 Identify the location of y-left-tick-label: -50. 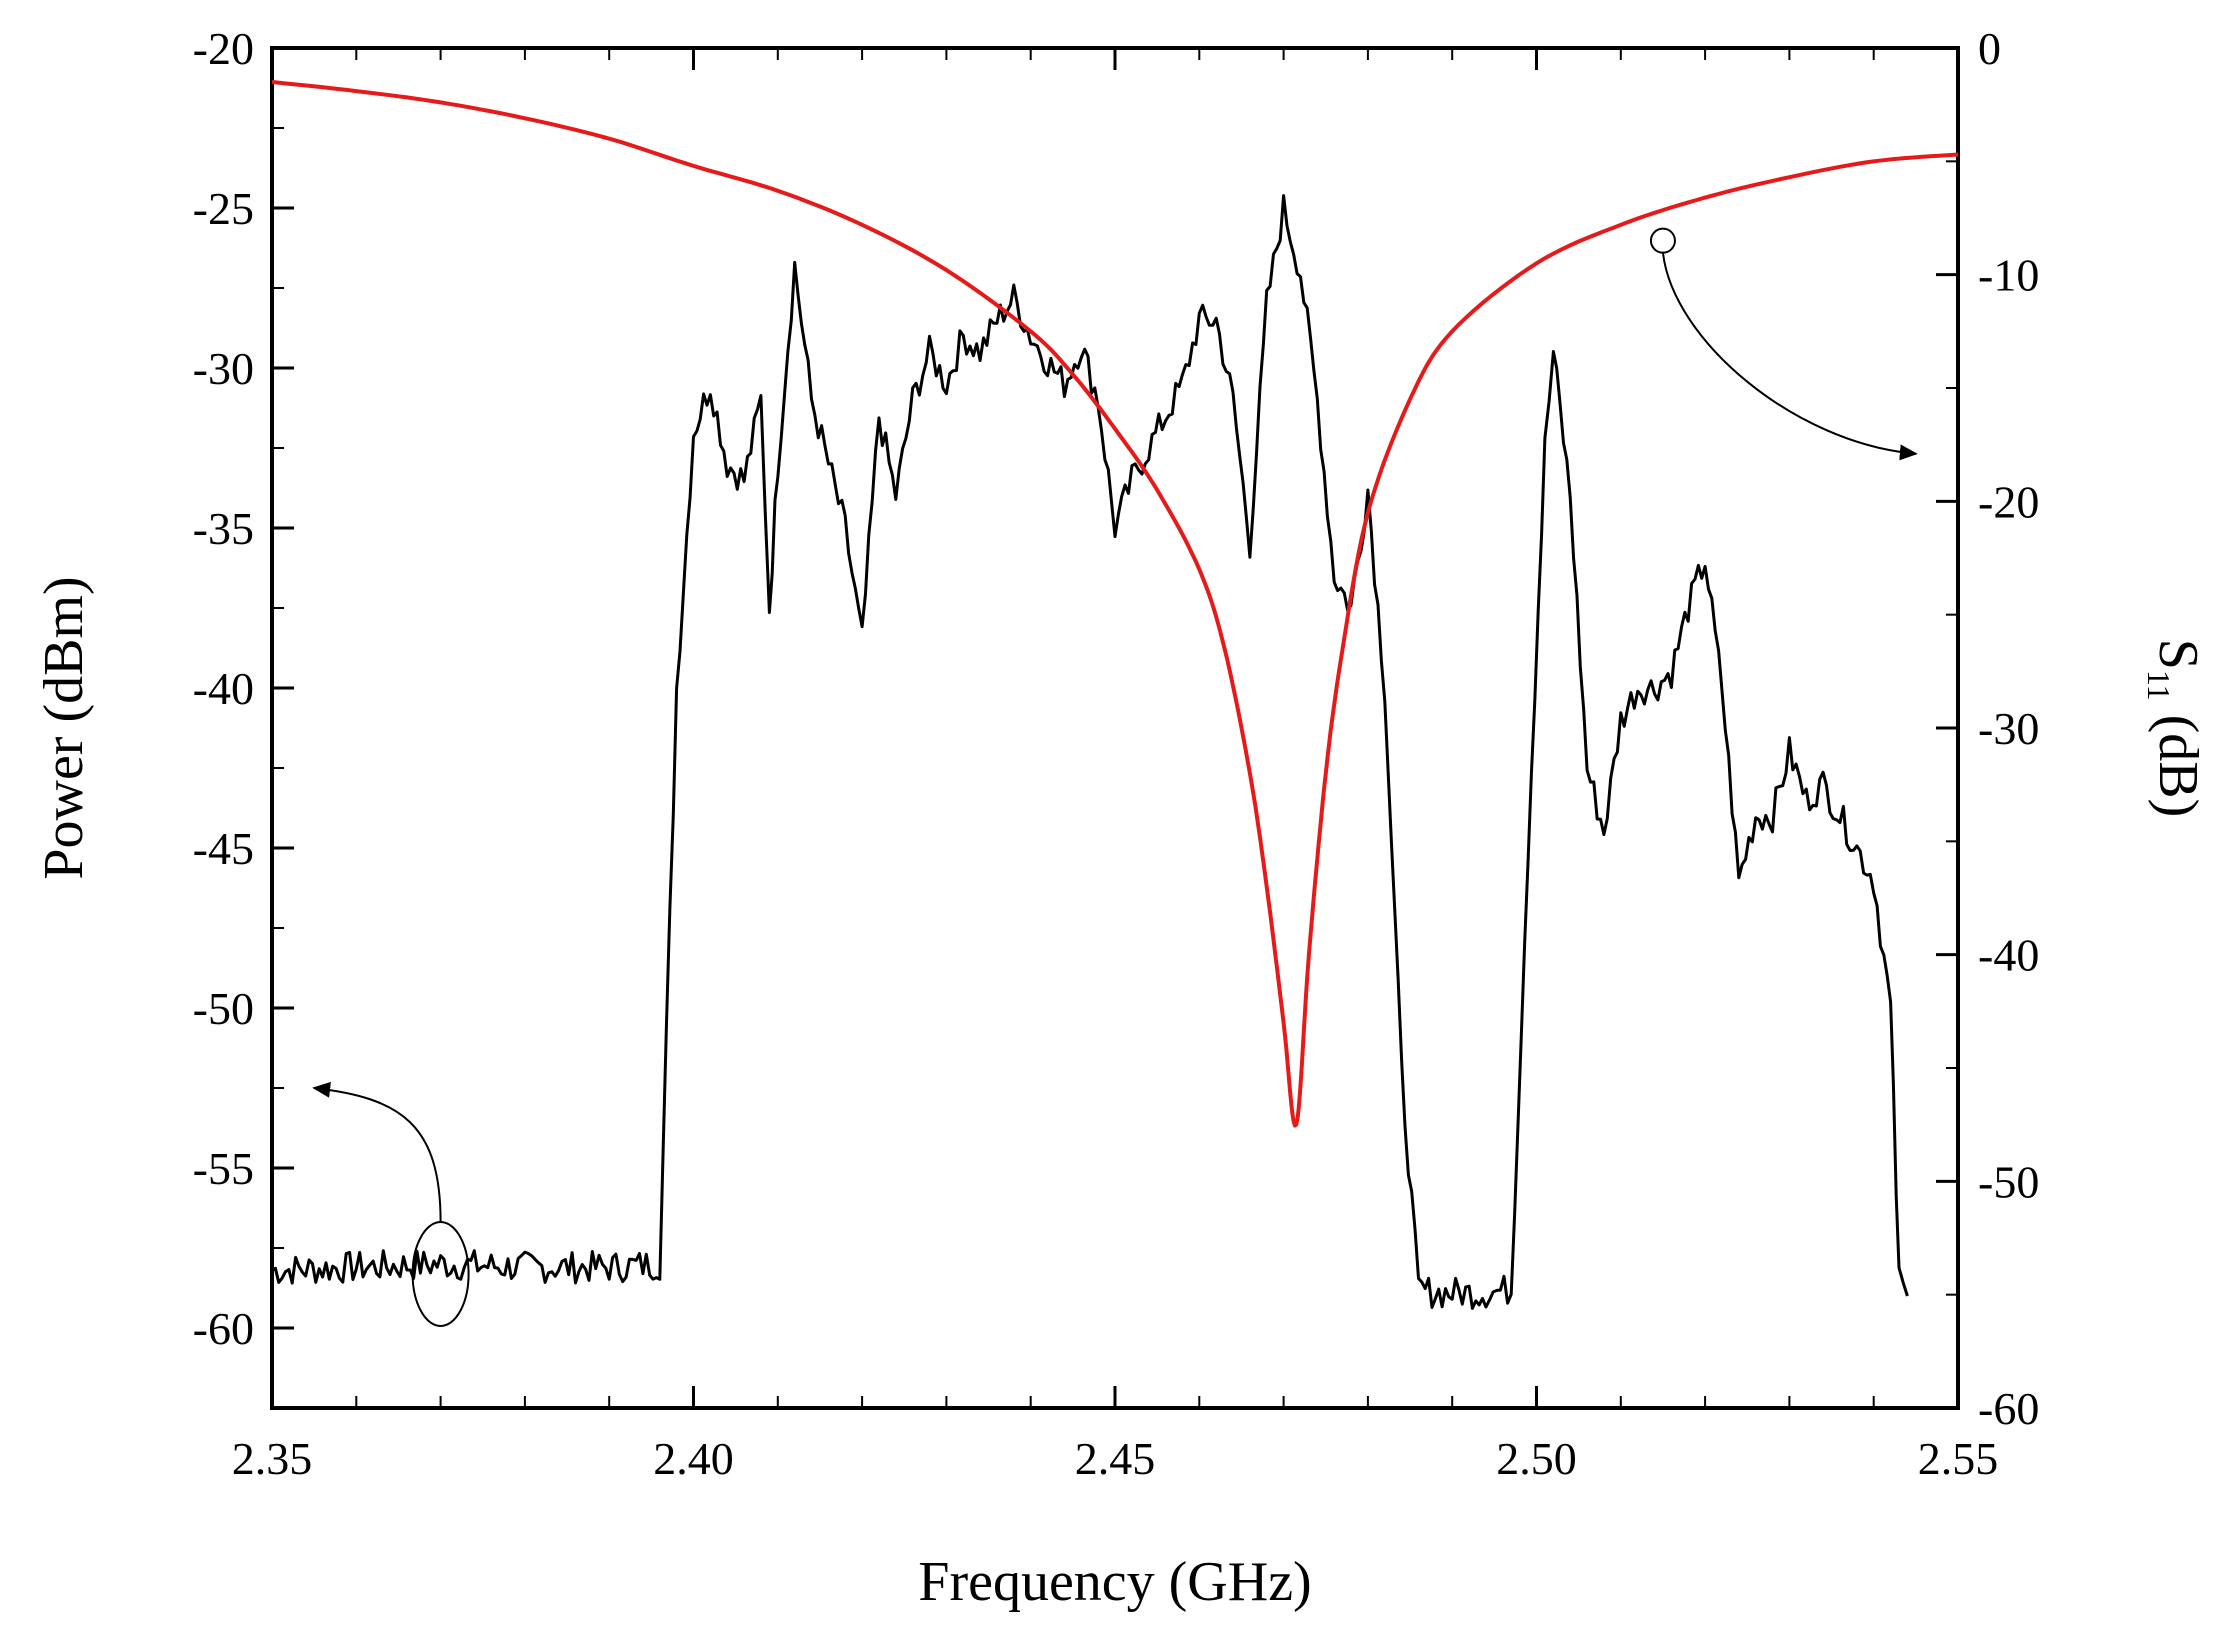
(223, 1008).